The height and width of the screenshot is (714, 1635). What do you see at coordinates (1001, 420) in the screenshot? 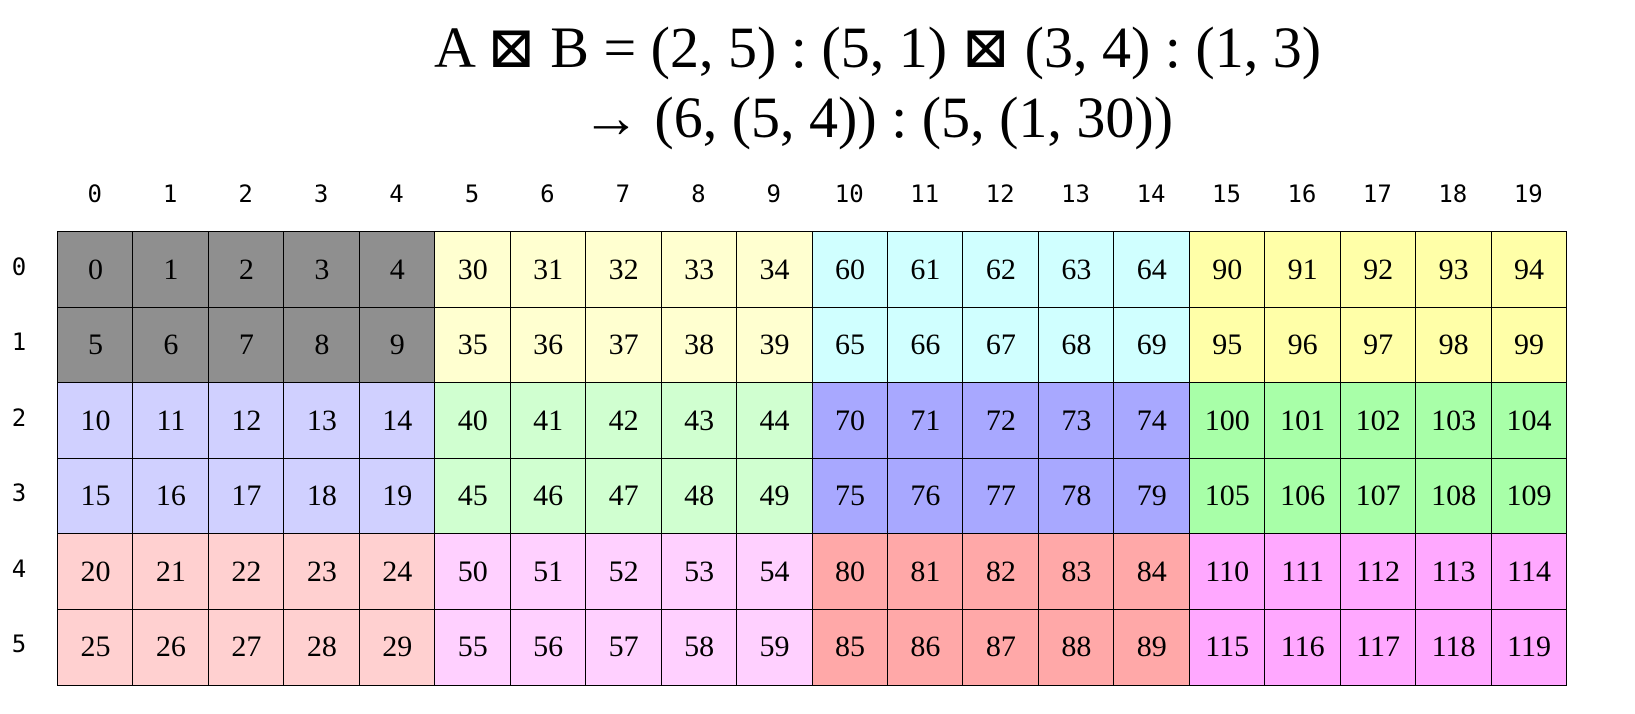
I see `grid-cell: 72` at bounding box center [1001, 420].